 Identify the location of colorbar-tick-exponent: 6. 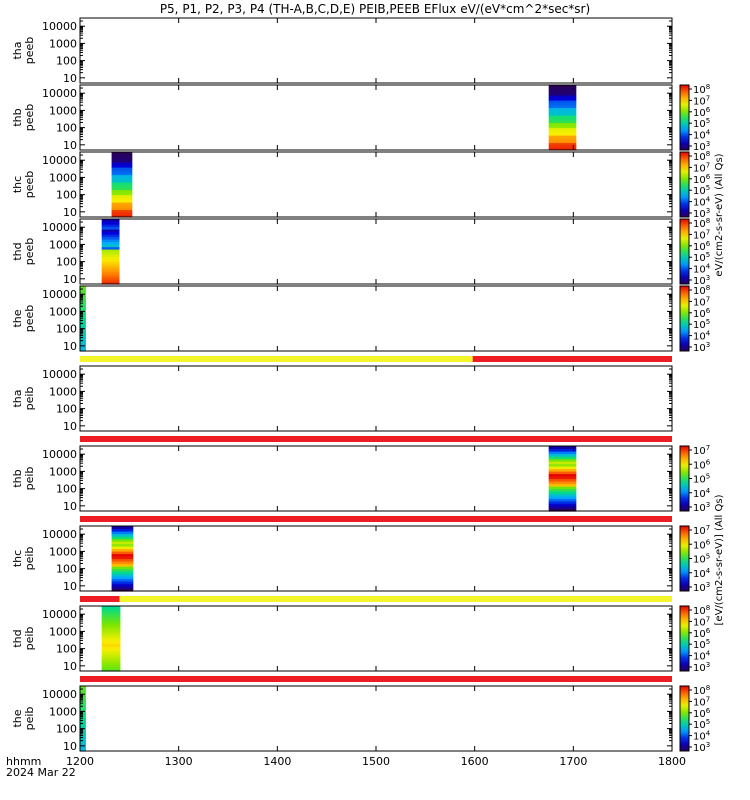
(708, 110).